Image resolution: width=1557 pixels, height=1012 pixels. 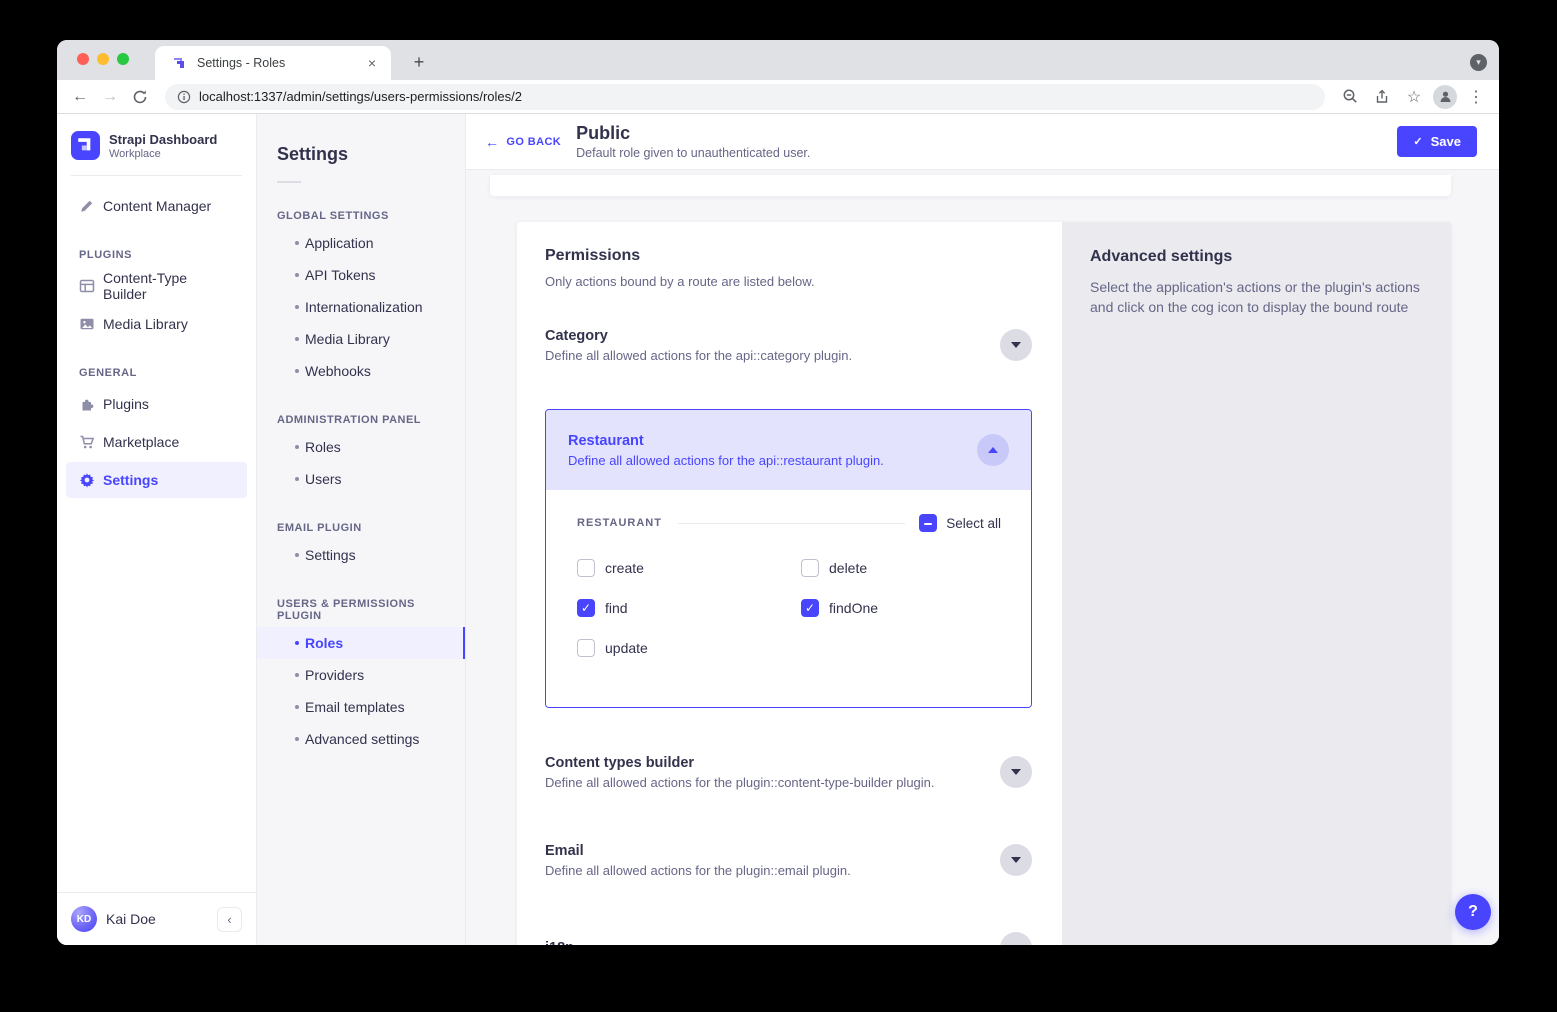 I want to click on subnav-item-label: Internationalization, so click(x=364, y=307).